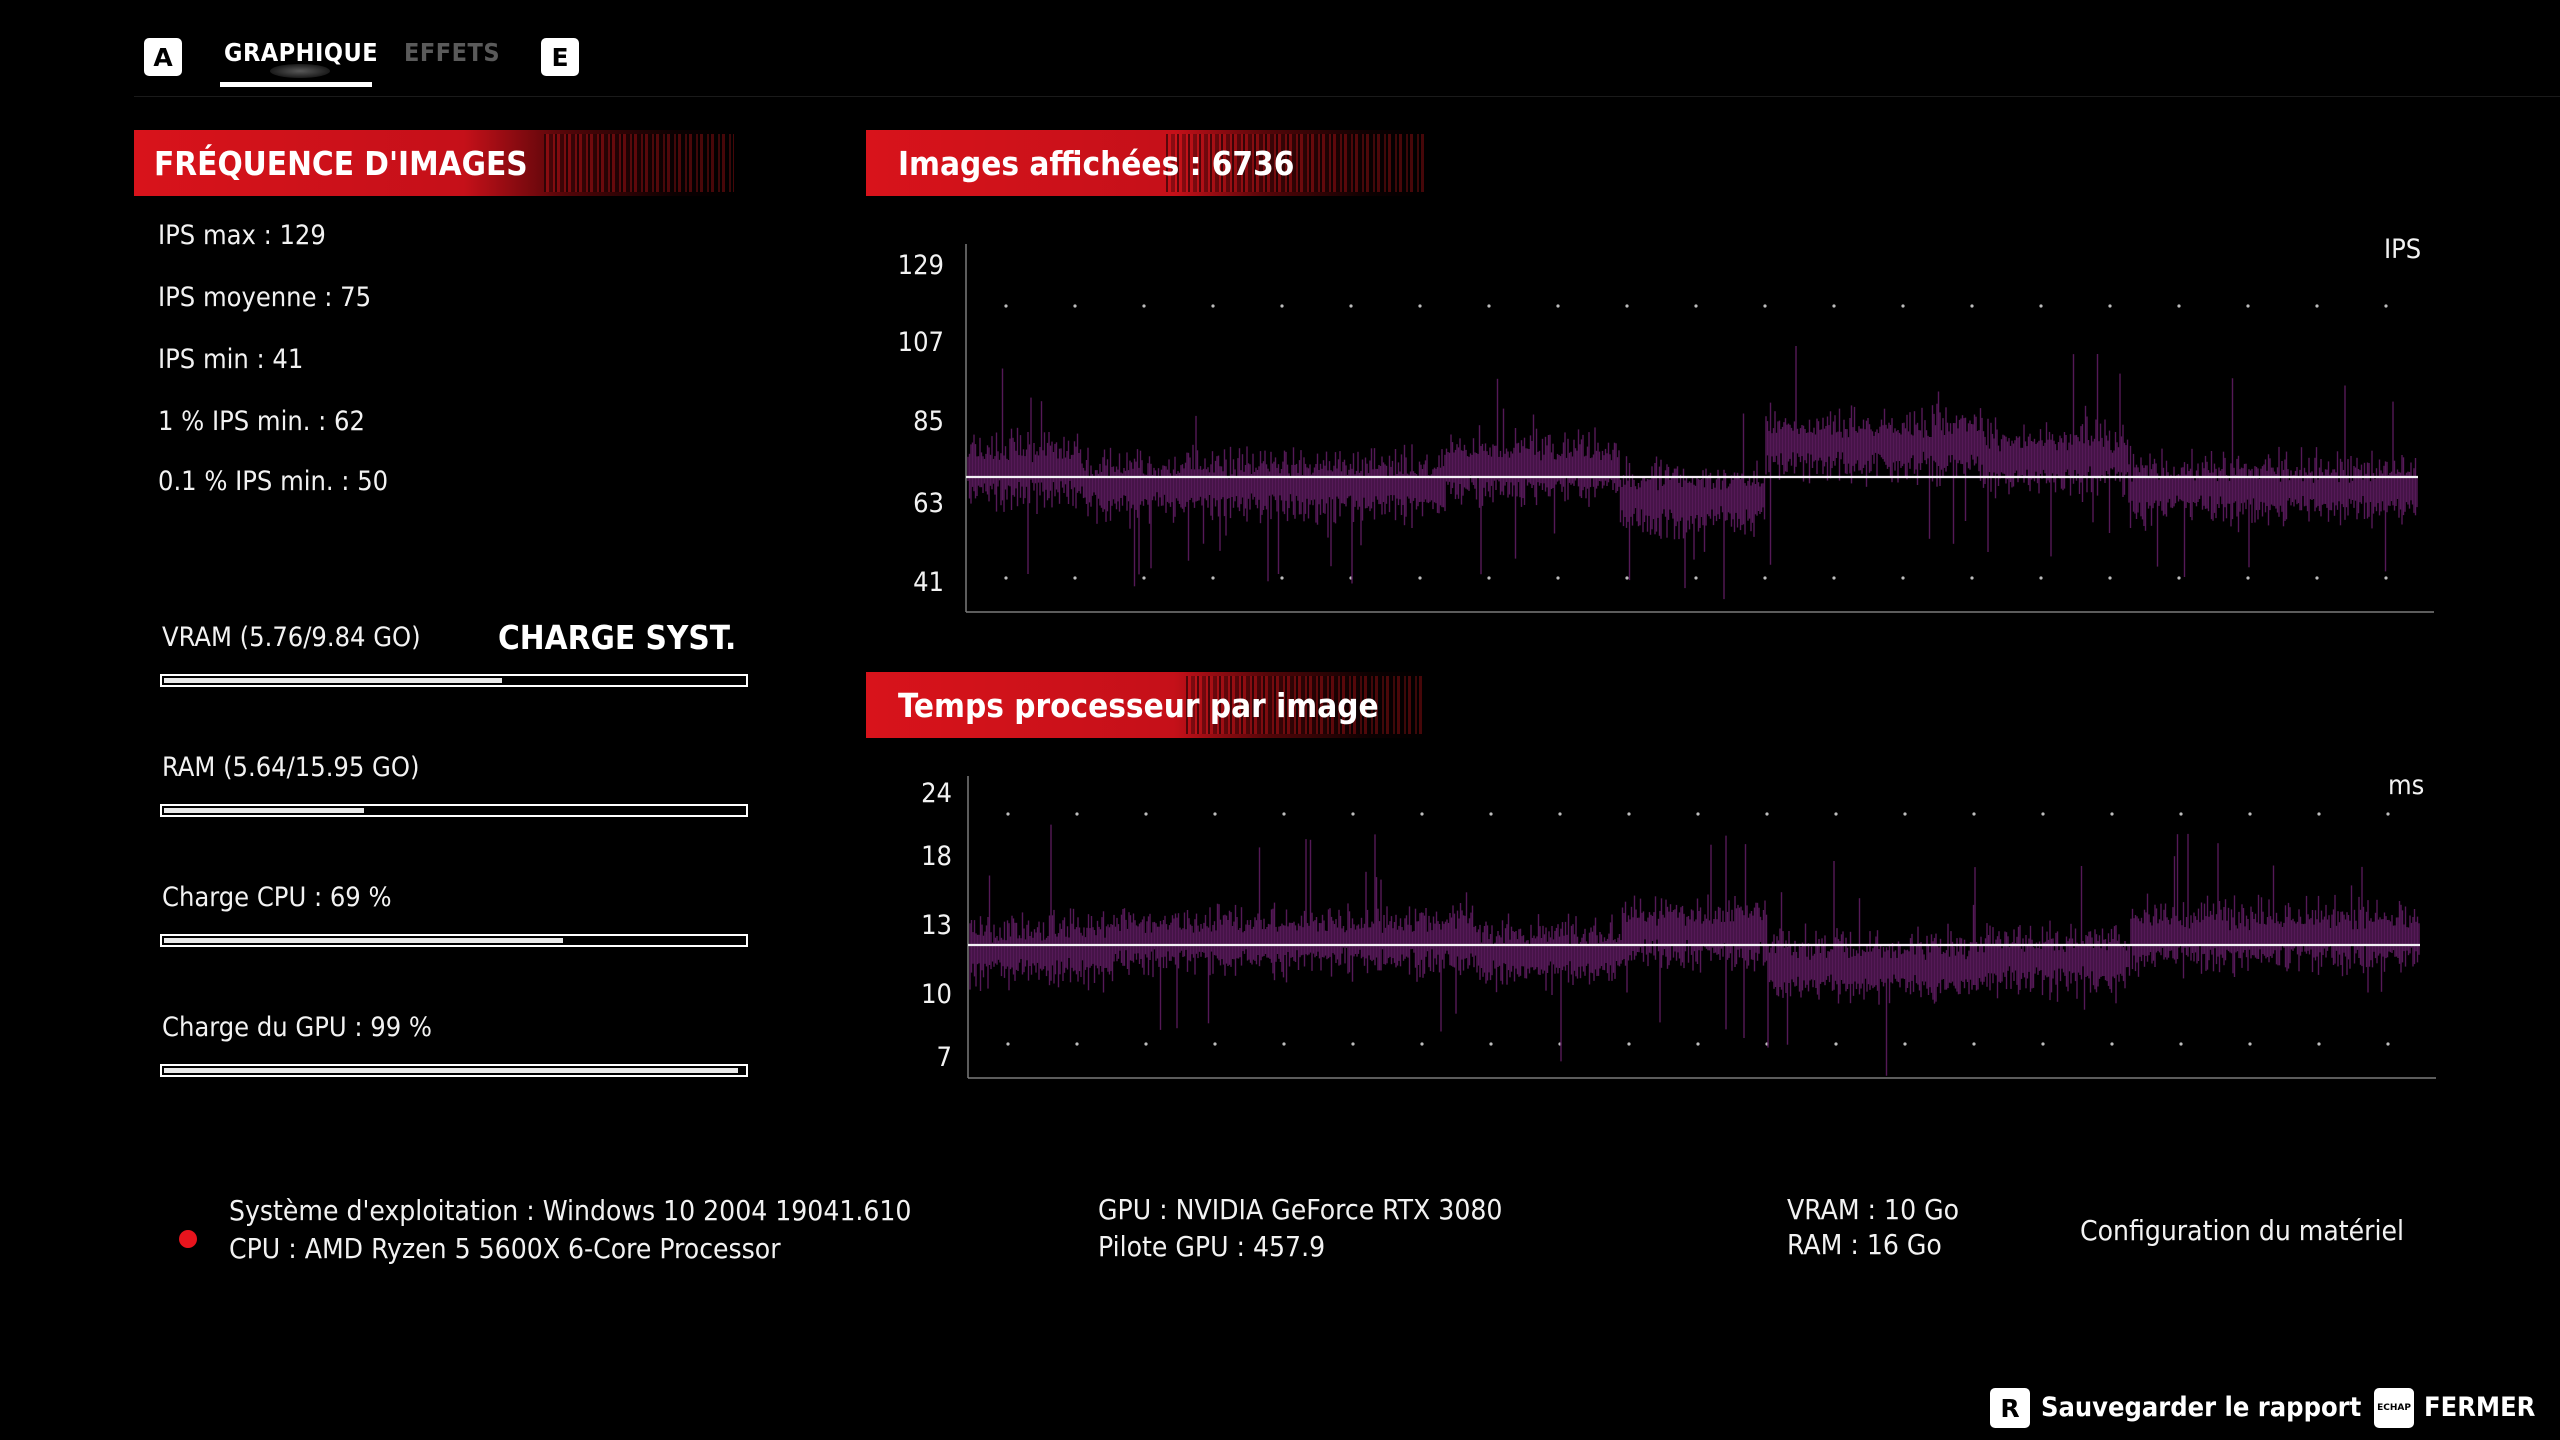 The height and width of the screenshot is (1440, 2560). I want to click on framerate-banner: FRÉQUENCE D'IMAGES, so click(434, 163).